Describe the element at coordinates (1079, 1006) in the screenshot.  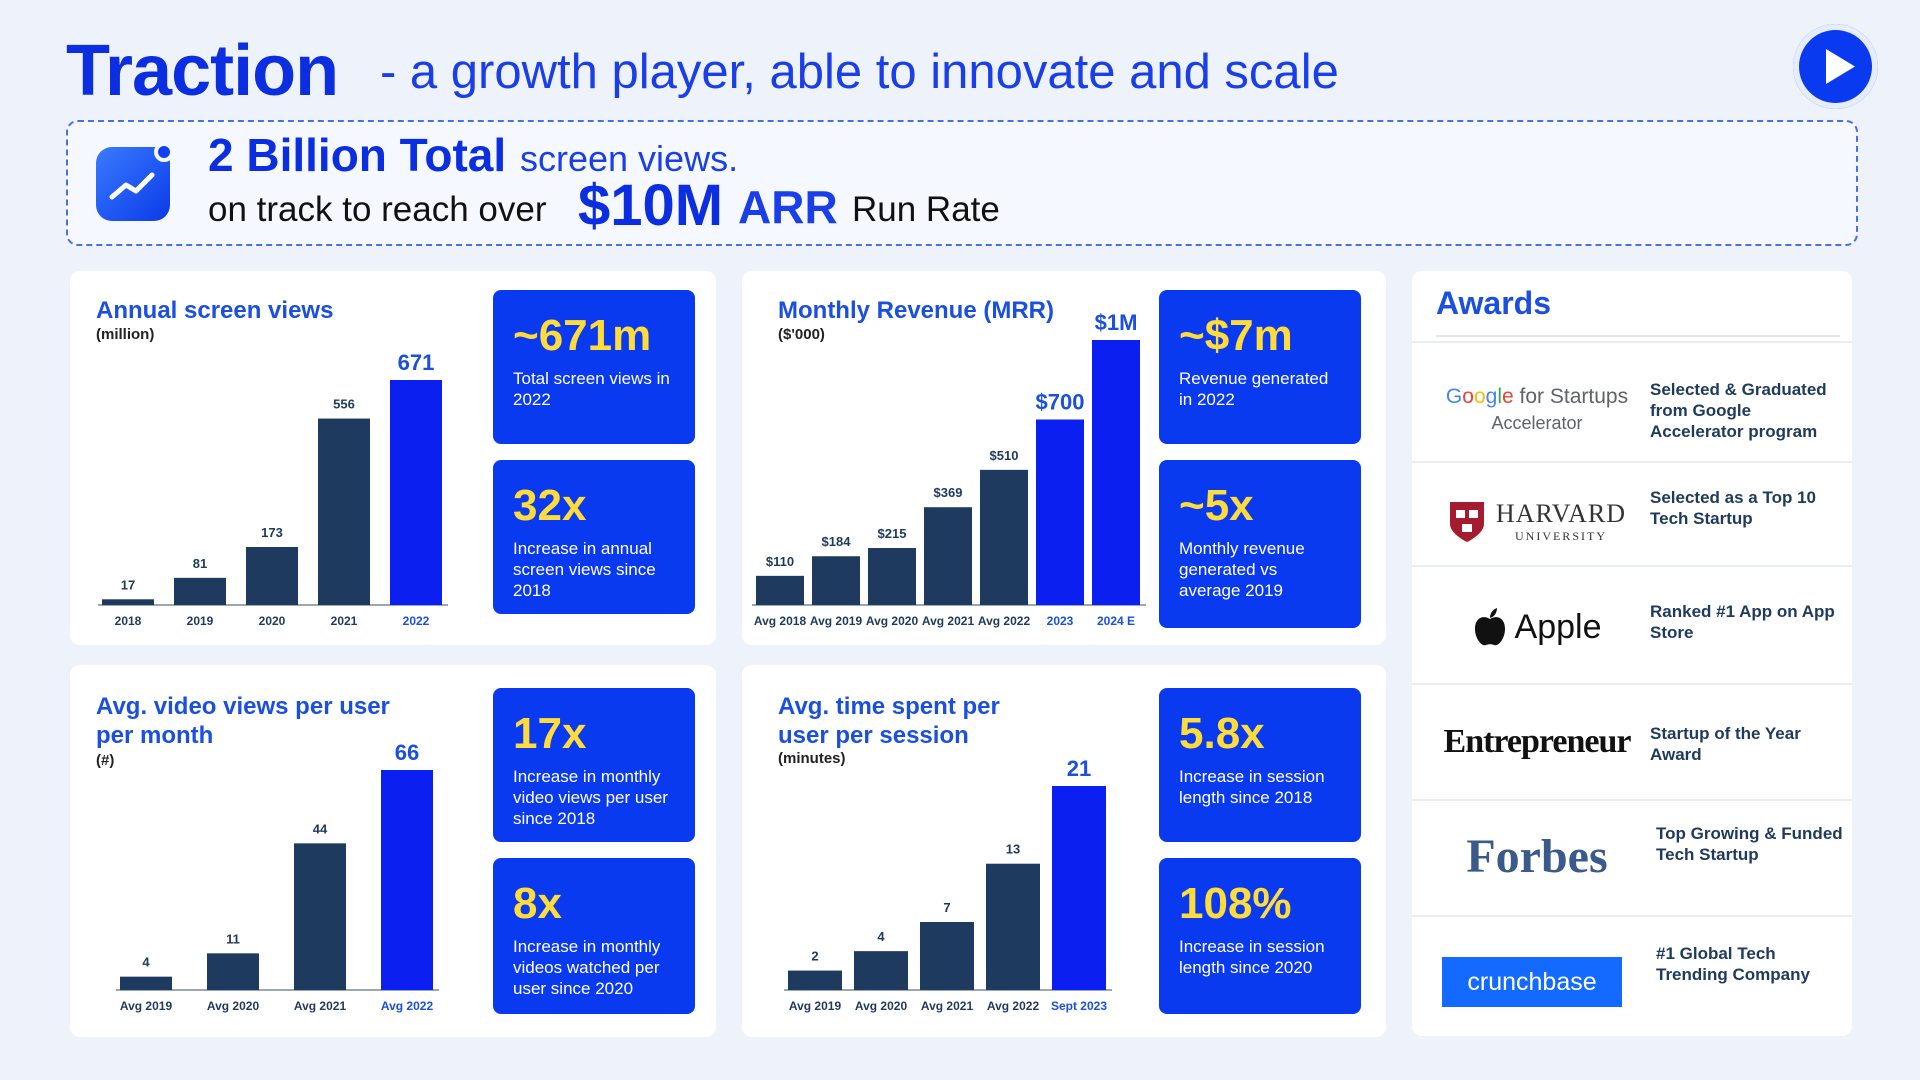
I see `category-label: Sept 2023` at that location.